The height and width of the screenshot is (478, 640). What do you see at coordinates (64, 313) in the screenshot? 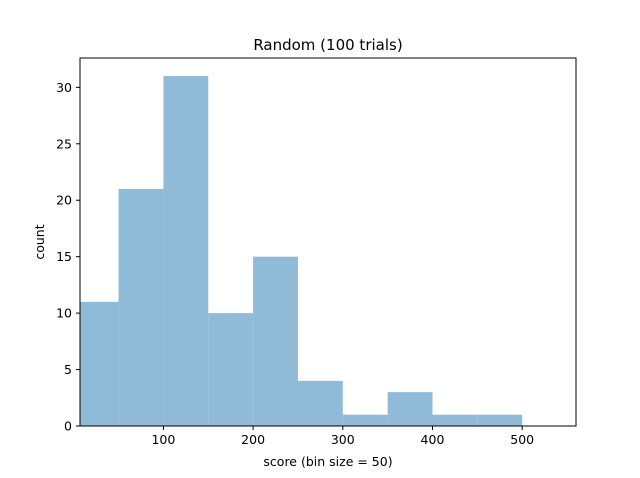
I see `y-tick-label-2: 10` at bounding box center [64, 313].